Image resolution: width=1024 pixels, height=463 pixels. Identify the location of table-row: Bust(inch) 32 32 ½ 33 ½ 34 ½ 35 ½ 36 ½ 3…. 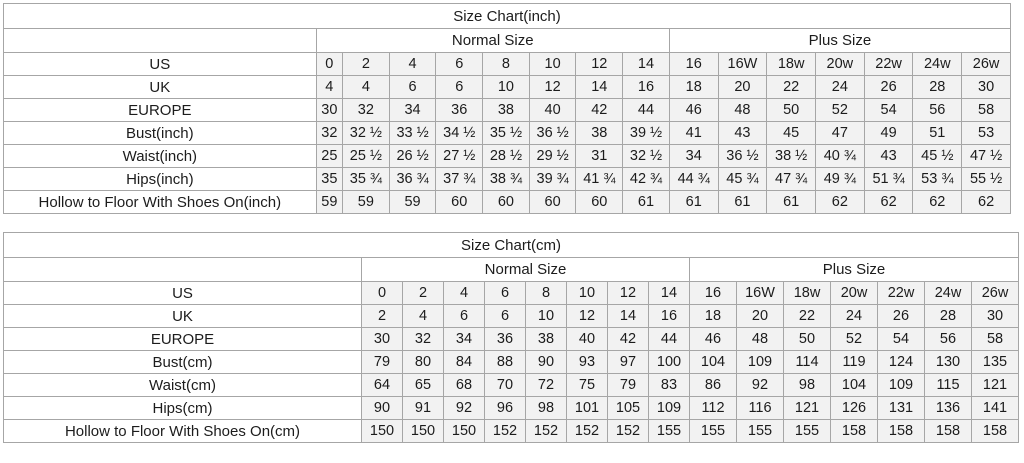
(507, 133).